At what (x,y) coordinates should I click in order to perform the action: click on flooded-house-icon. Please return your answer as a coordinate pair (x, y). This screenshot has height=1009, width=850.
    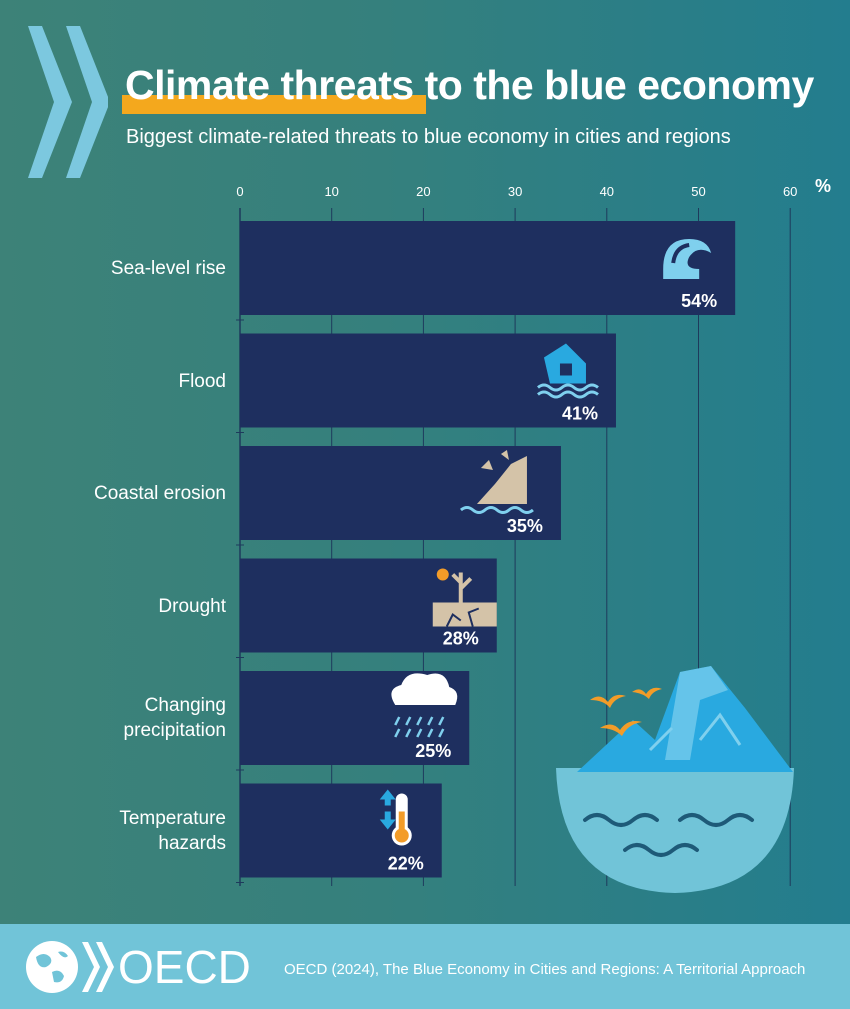
    Looking at the image, I should click on (568, 371).